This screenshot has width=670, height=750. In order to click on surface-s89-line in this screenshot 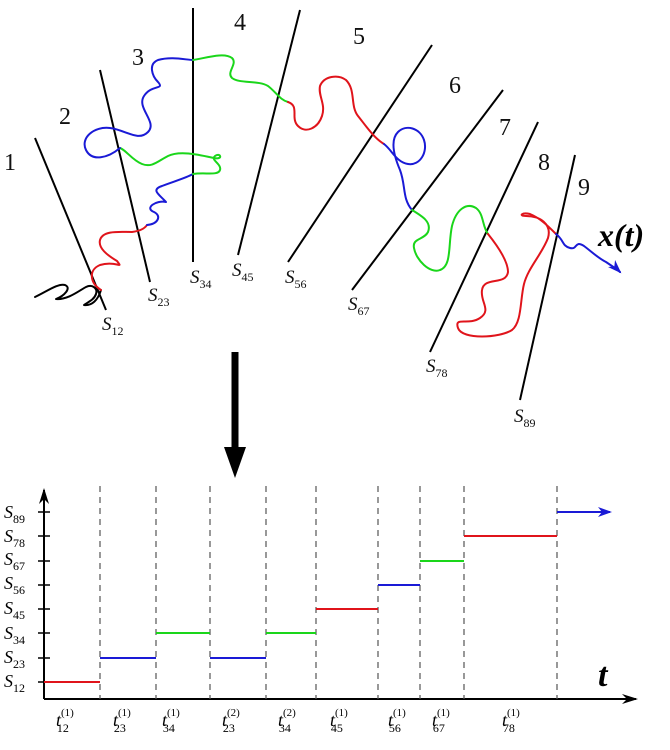, I will do `click(547, 277)`.